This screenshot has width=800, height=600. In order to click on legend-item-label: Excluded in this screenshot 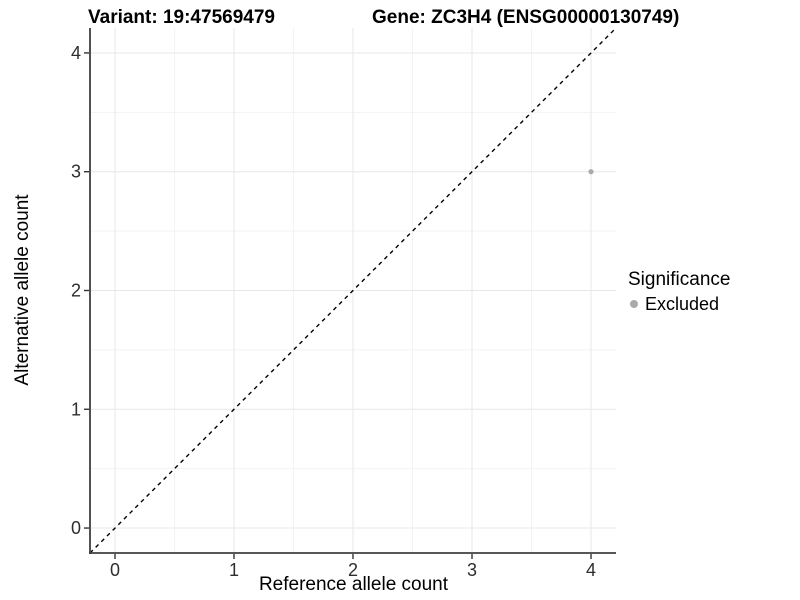, I will do `click(682, 304)`.